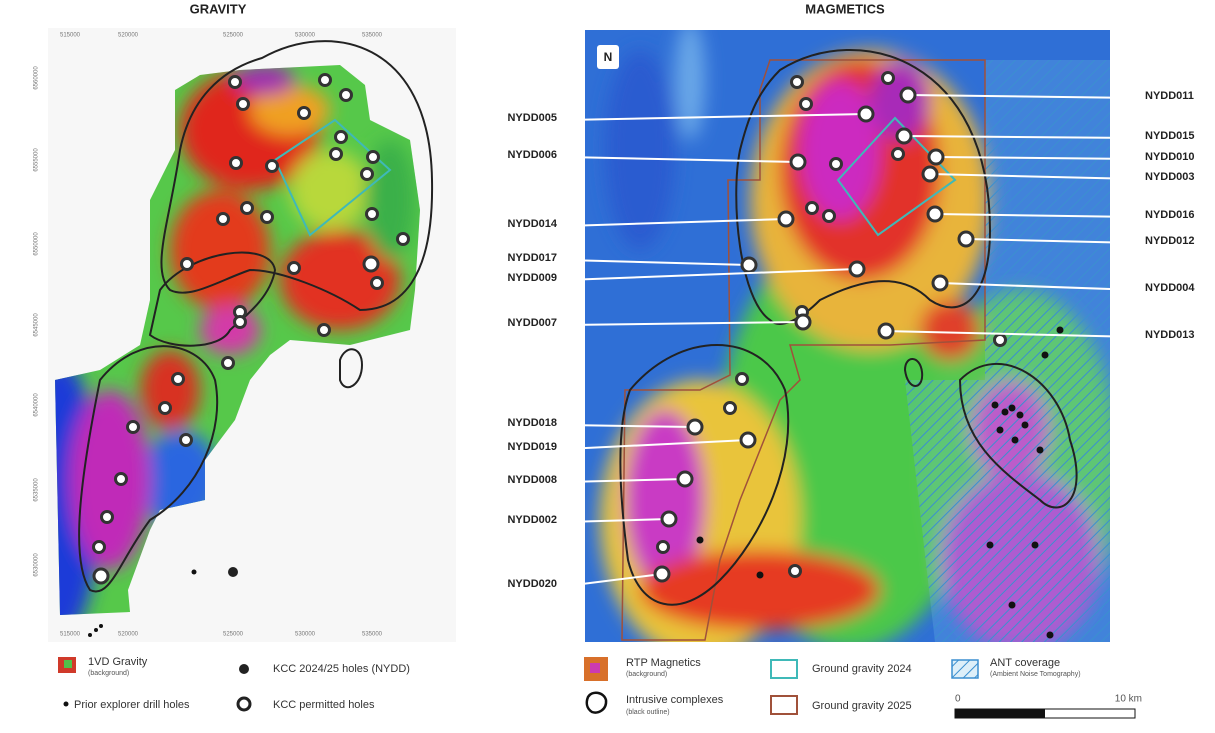  What do you see at coordinates (1170, 241) in the screenshot?
I see `hole-label: NYDD012` at bounding box center [1170, 241].